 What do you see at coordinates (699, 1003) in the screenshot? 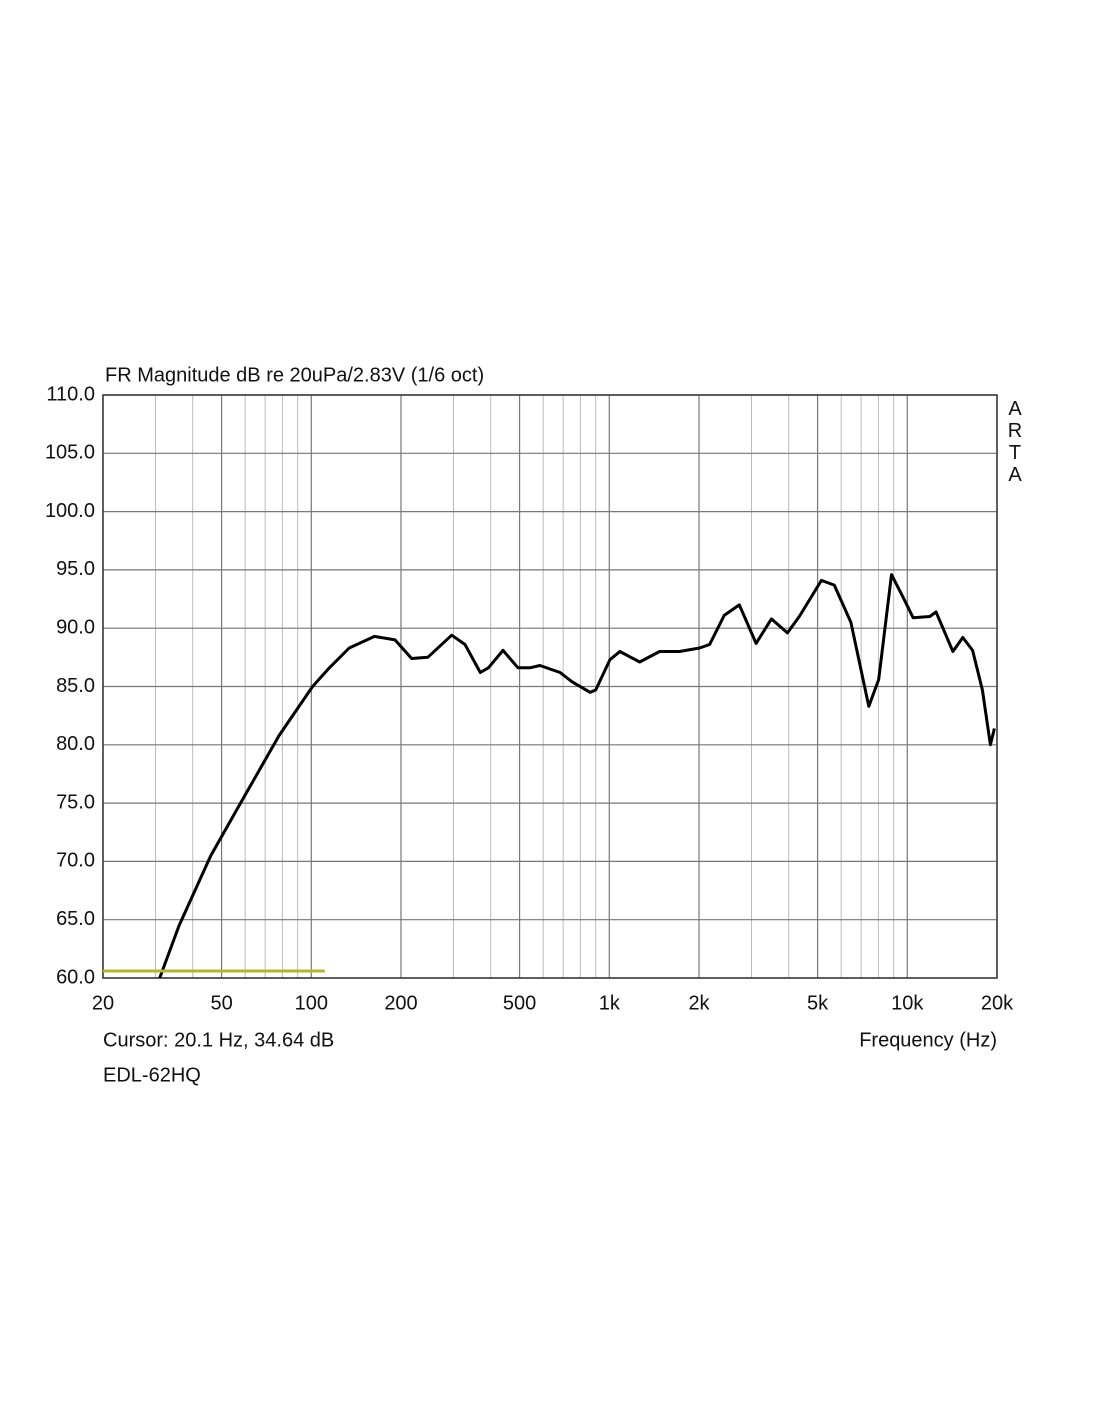
I see `x-tick-label: 2k` at bounding box center [699, 1003].